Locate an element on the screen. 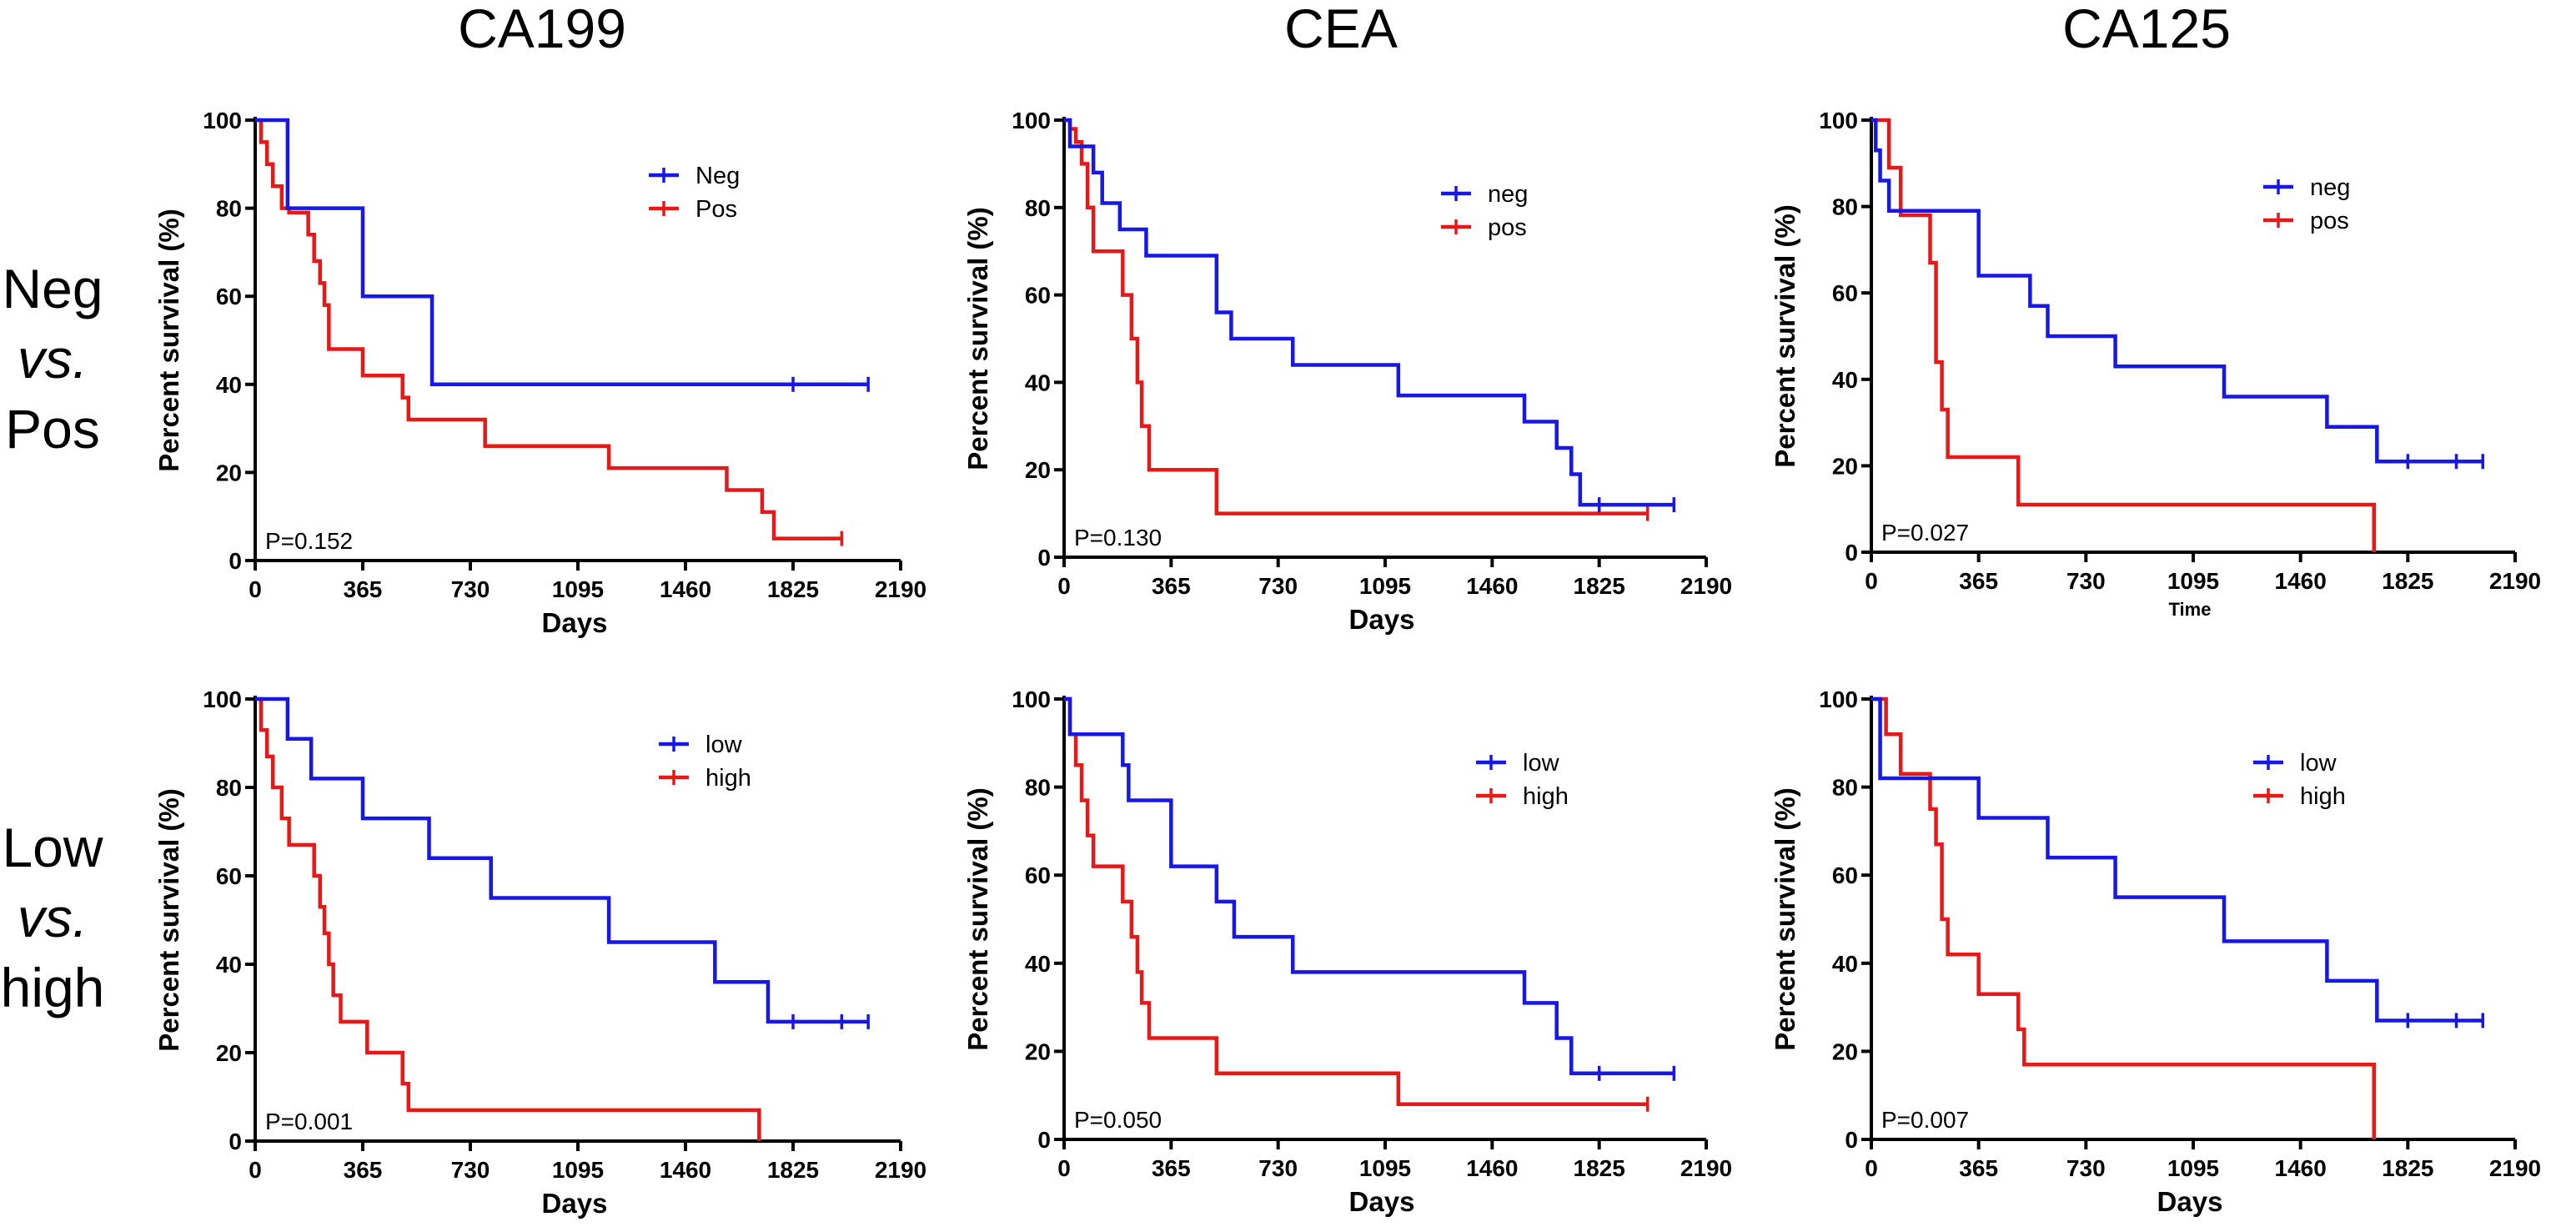  legend-label: Pos is located at coordinates (716, 209).